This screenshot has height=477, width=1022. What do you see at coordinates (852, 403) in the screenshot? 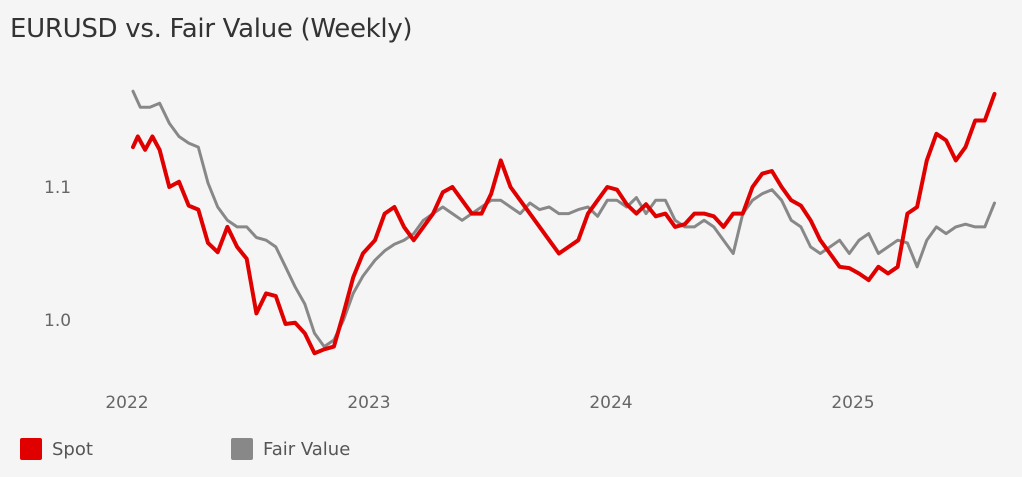
I see `x-tick-label-3: 2025` at bounding box center [852, 403].